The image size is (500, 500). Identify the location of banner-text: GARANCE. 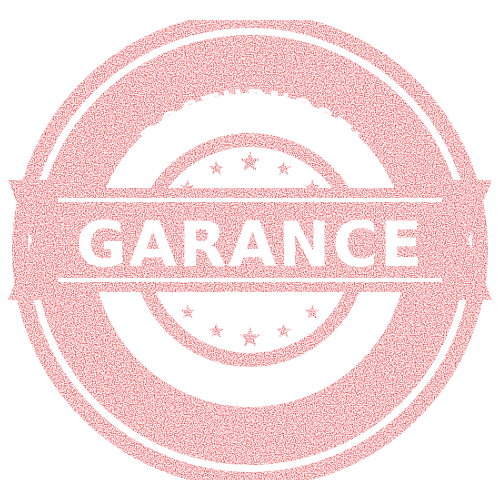
(250, 244).